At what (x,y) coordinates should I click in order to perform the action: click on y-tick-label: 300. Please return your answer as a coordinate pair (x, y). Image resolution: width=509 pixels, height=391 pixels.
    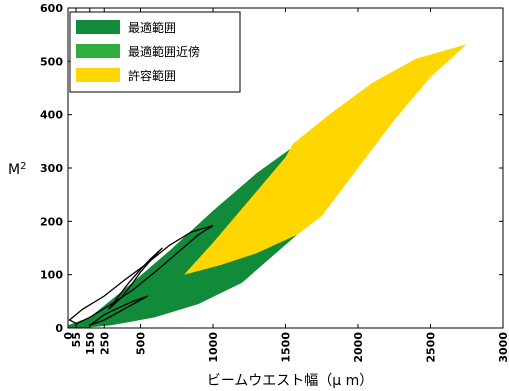
    Looking at the image, I should click on (51, 168).